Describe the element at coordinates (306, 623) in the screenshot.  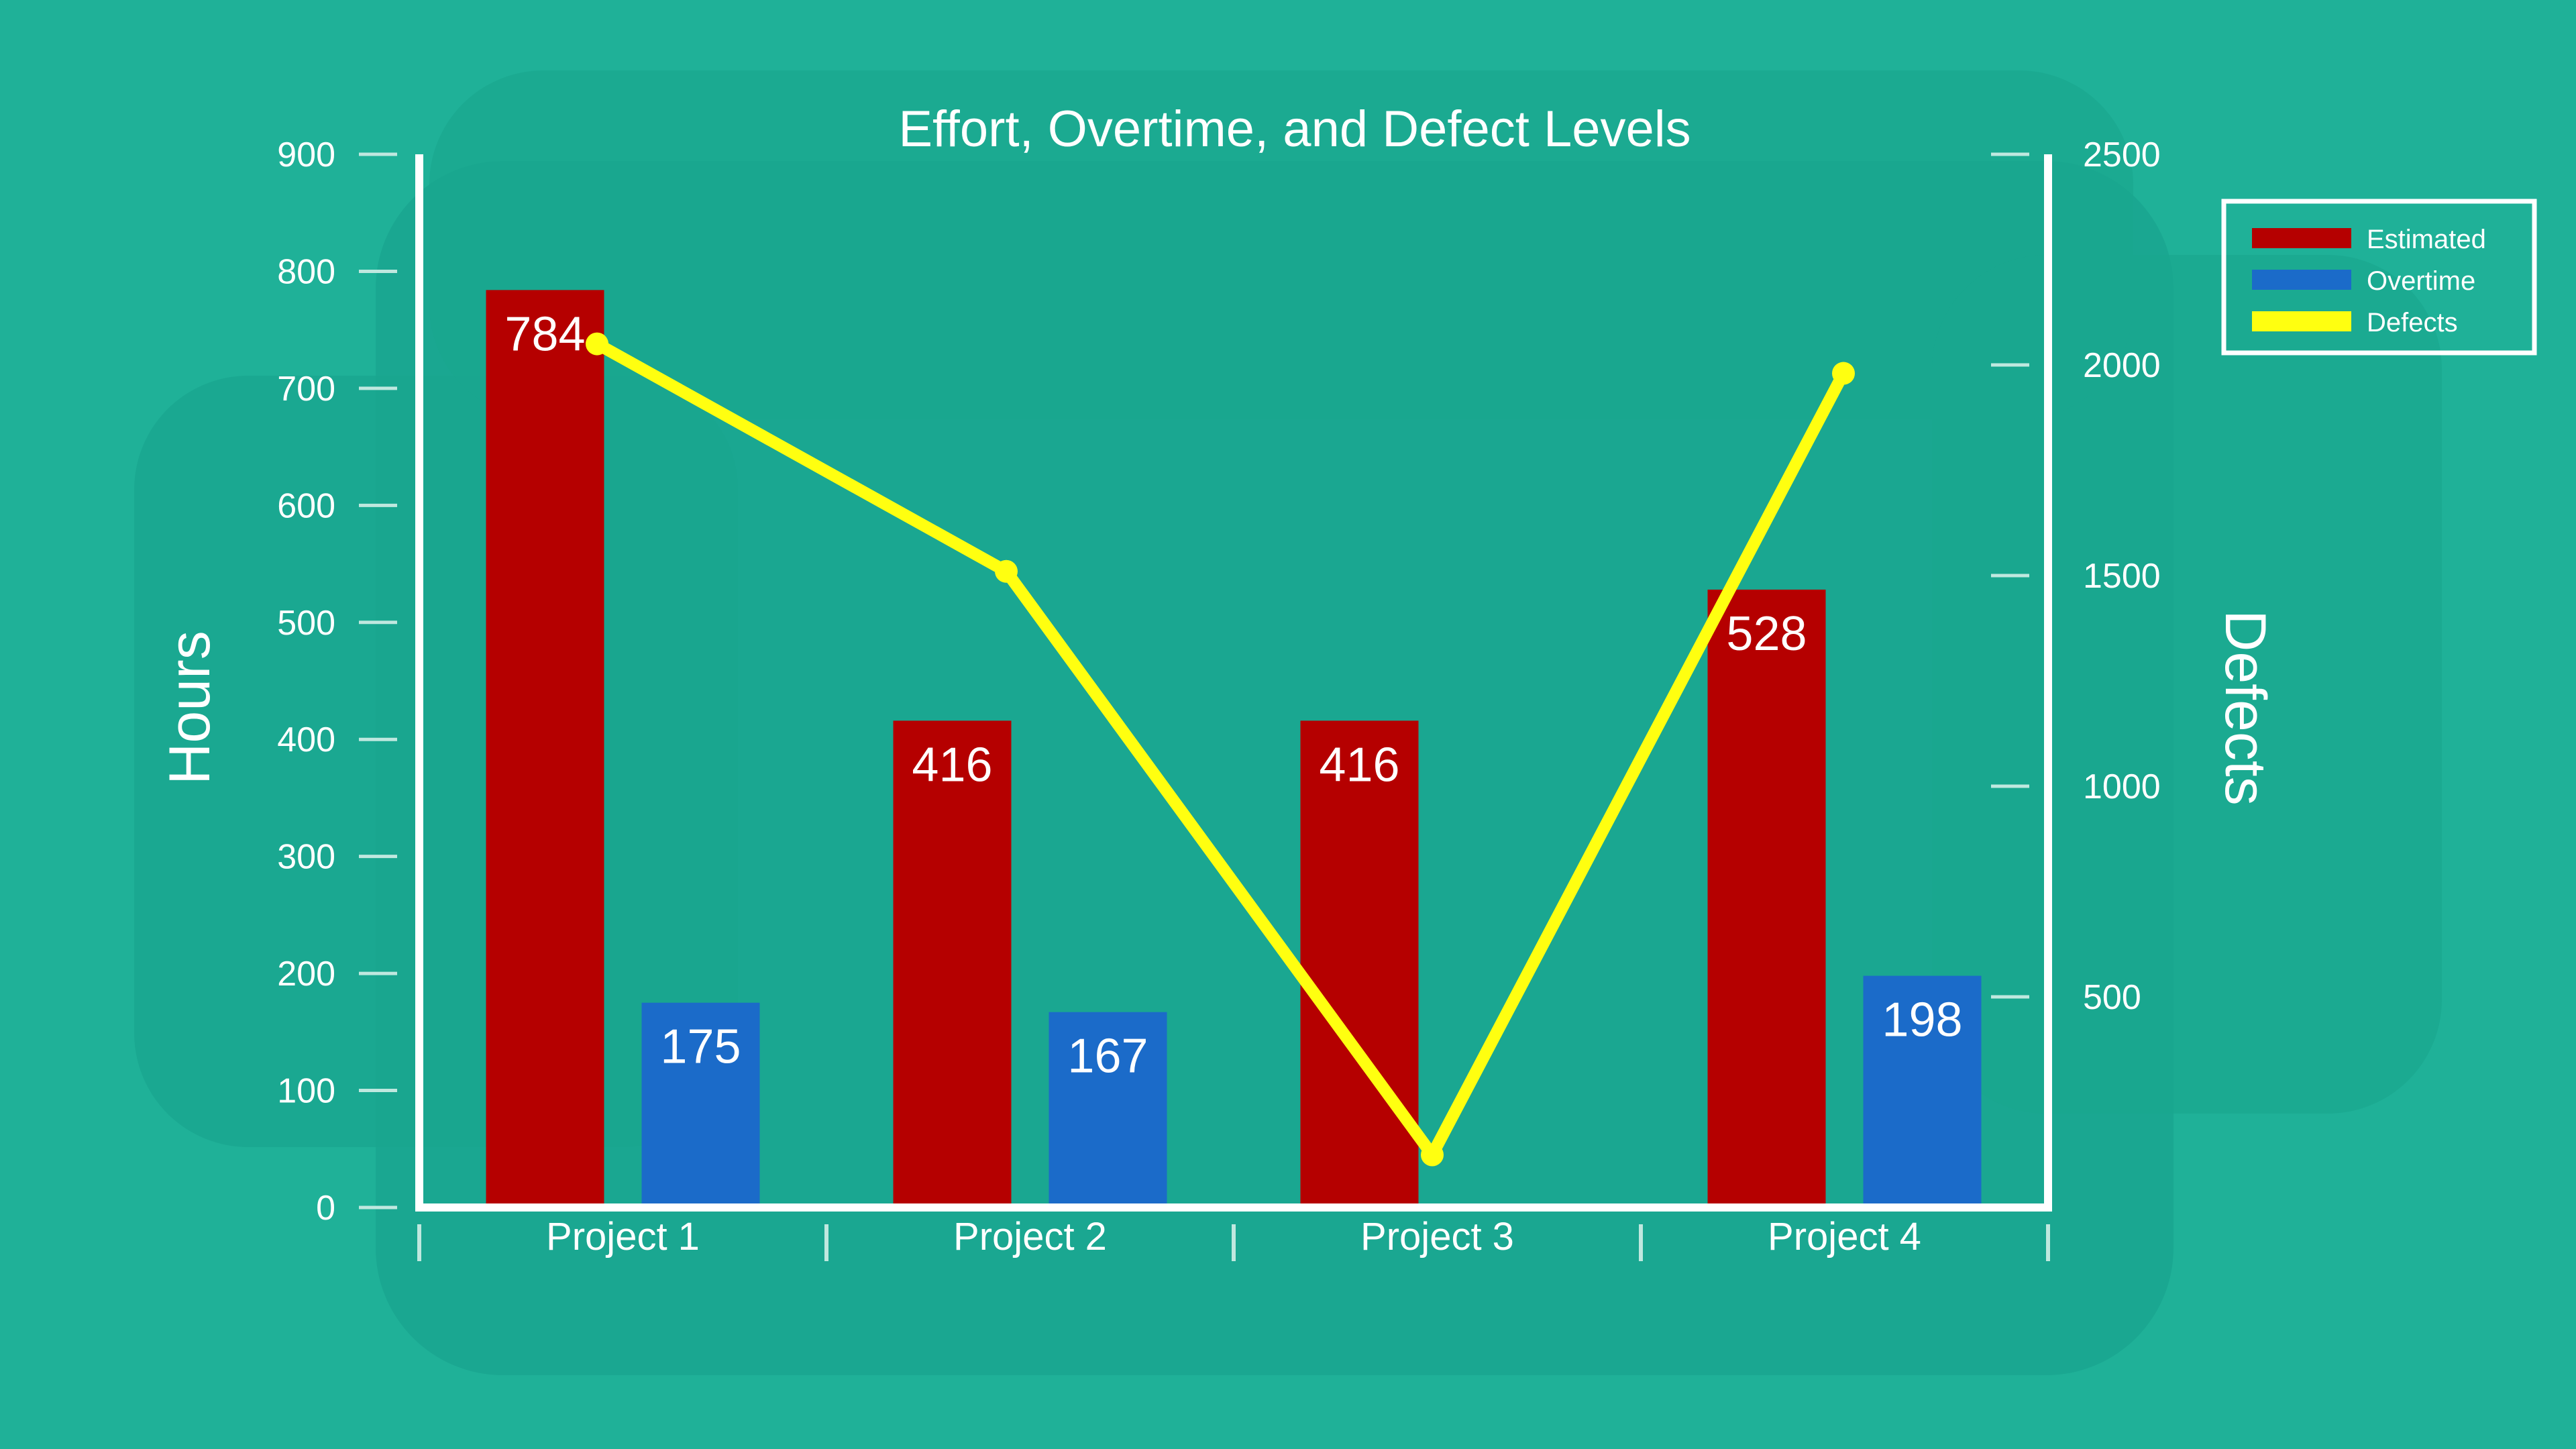
I see `left-tick-label: 500` at that location.